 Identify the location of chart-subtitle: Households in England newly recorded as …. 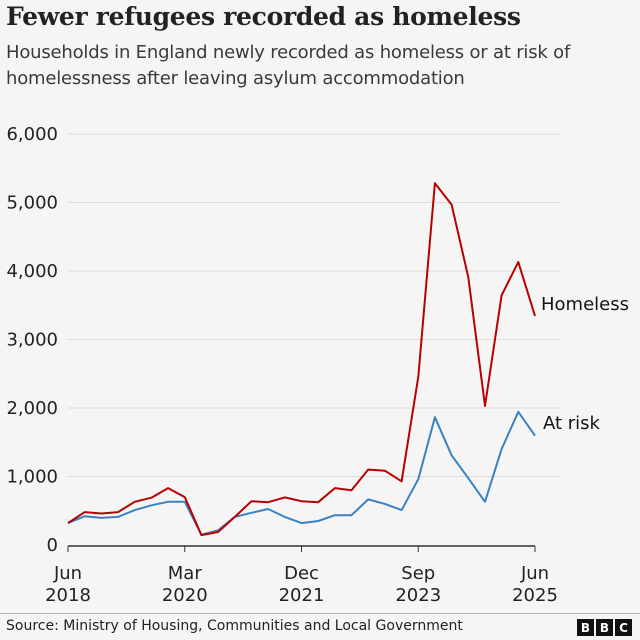
(288, 65).